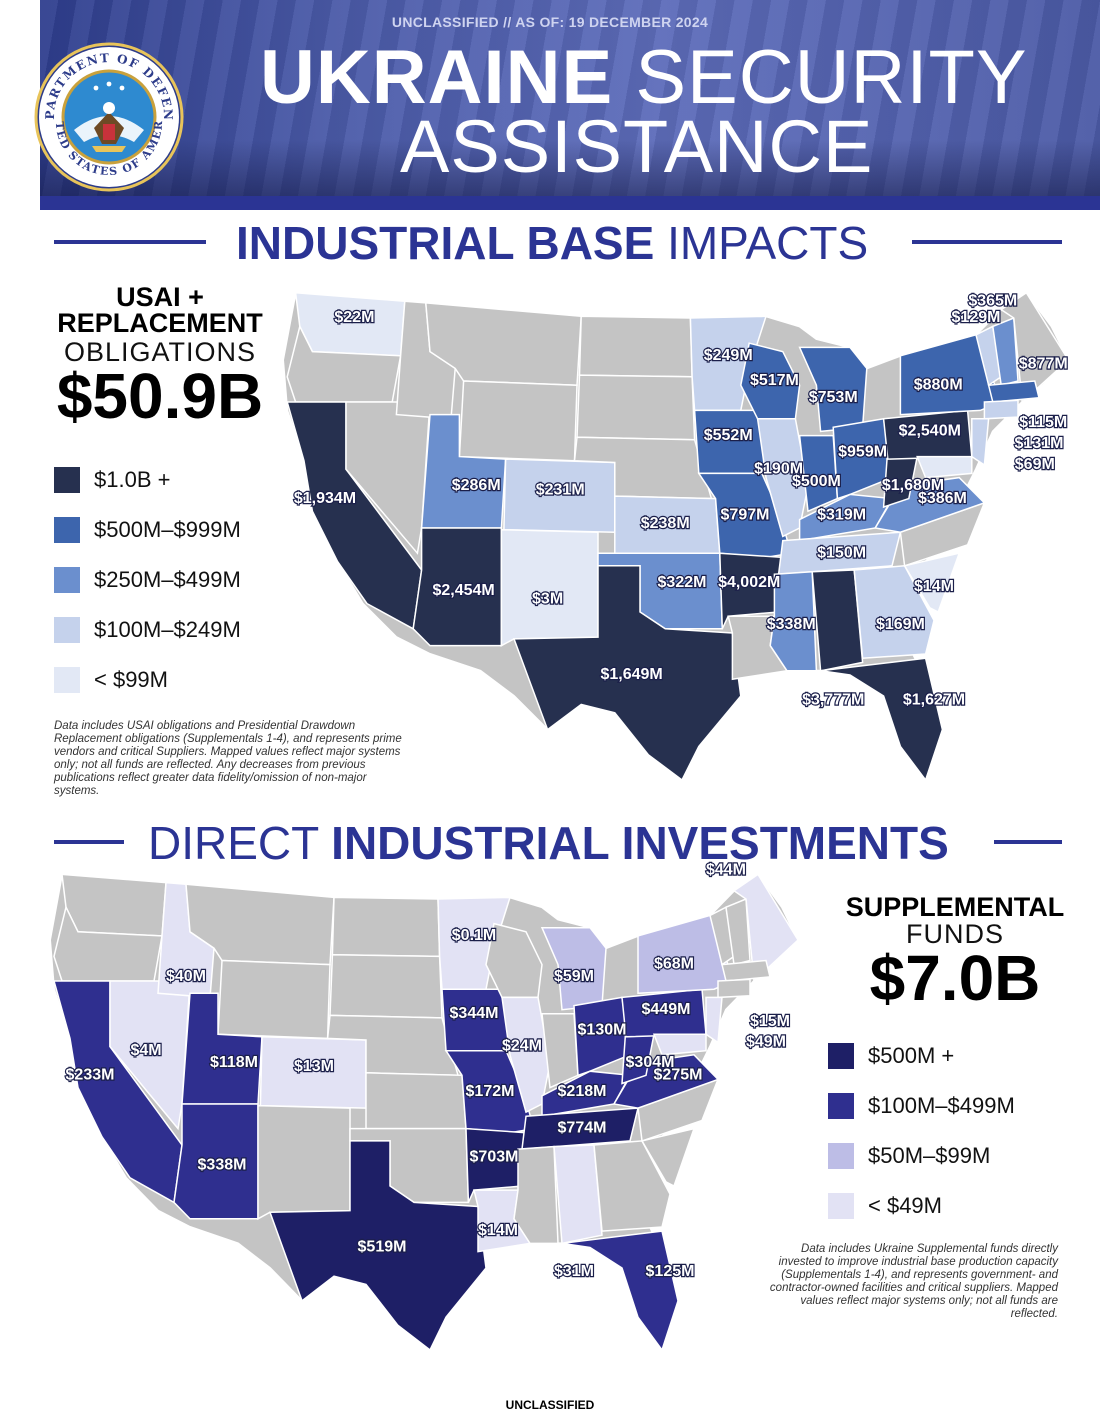 The height and width of the screenshot is (1416, 1100). Describe the element at coordinates (445, 243) in the screenshot. I see `section1-title-bold: INDUSTRIAL BASE` at that location.